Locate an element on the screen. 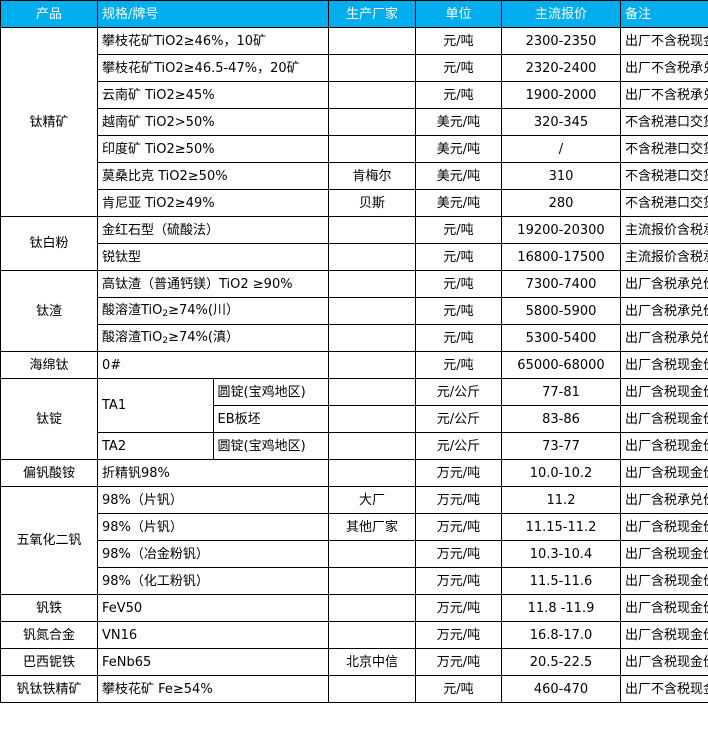 The height and width of the screenshot is (731, 708). cell-price: 83-86 is located at coordinates (561, 419).